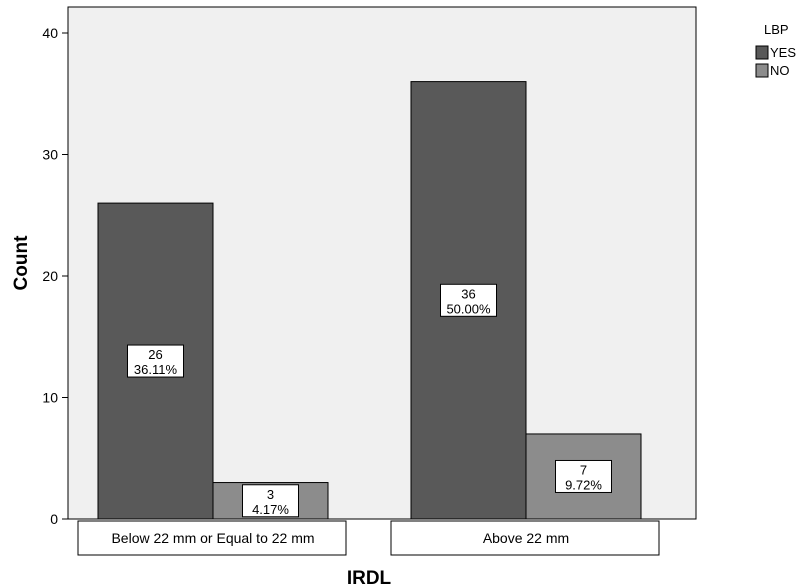 This screenshot has height=588, width=804. I want to click on y-axis-title: Count, so click(21, 263).